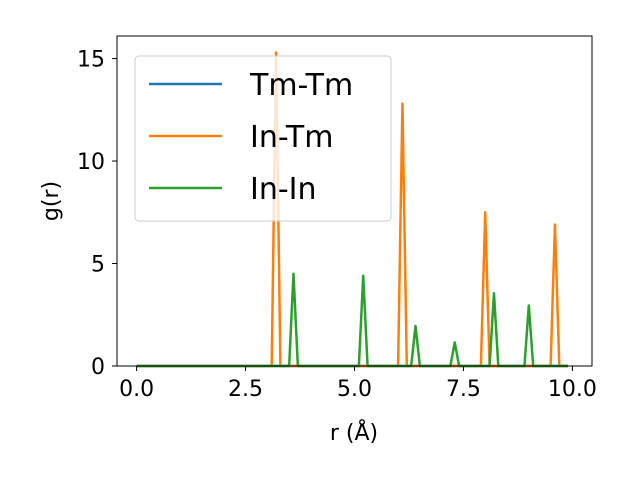  What do you see at coordinates (98, 265) in the screenshot?
I see `y-tick-label: 5` at bounding box center [98, 265].